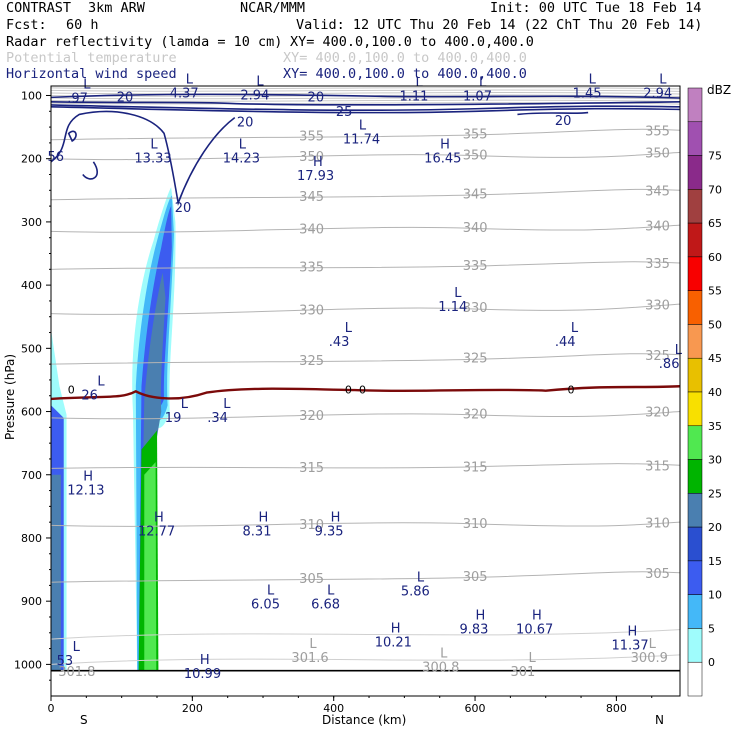  What do you see at coordinates (31, 348) in the screenshot?
I see `y-tick-label: 500` at bounding box center [31, 348].